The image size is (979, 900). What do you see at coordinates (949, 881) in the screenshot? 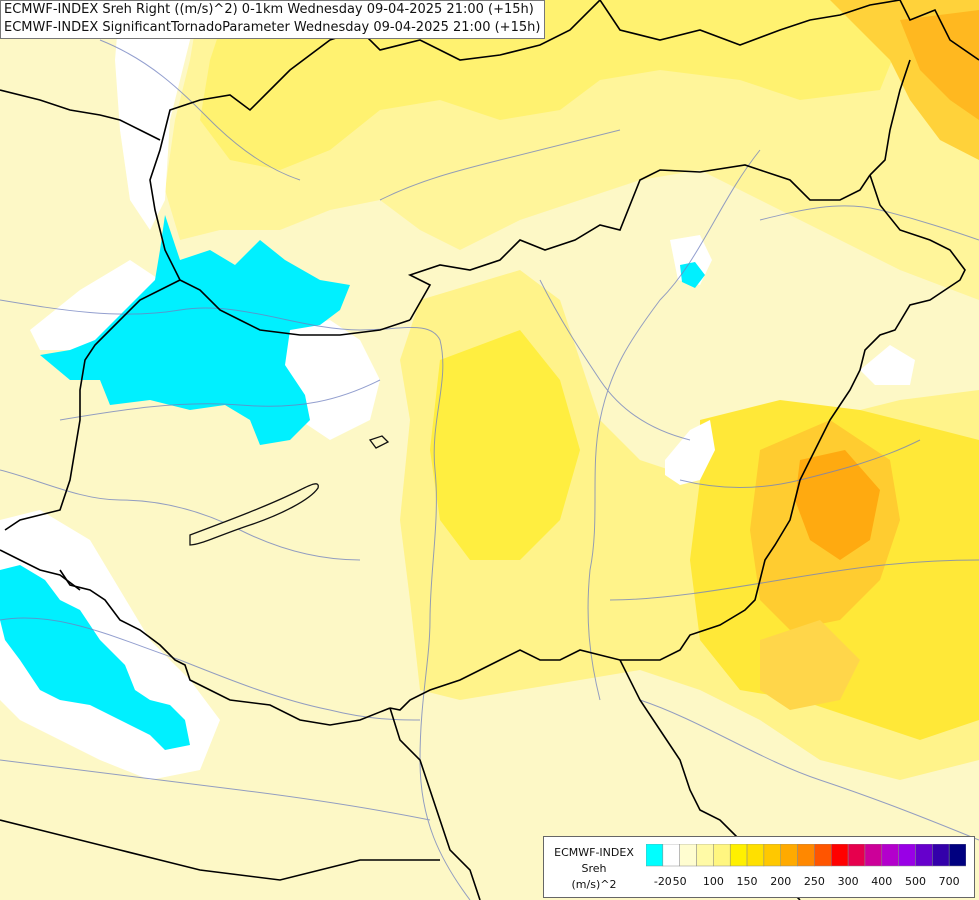
I see `legend-tick-label: 700` at bounding box center [949, 881].